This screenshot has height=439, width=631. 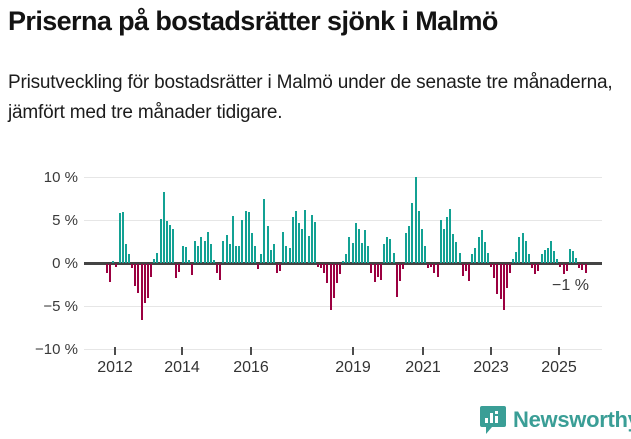 What do you see at coordinates (60, 177) in the screenshot?
I see `y-axis-tick-label: 10 %` at bounding box center [60, 177].